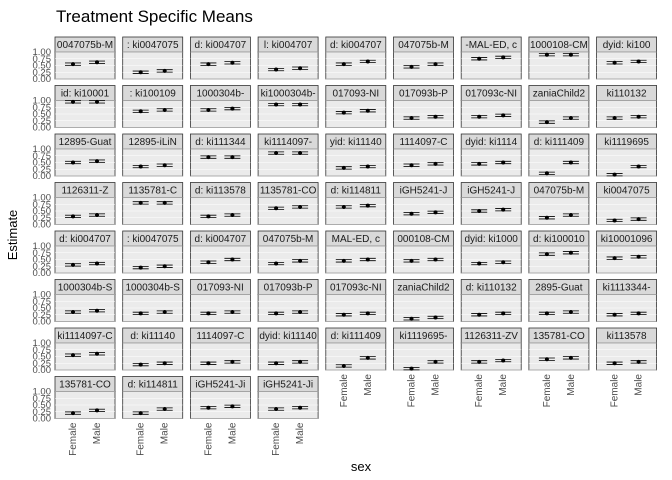 Image resolution: width=672 pixels, height=480 pixels. What do you see at coordinates (288, 58) in the screenshot?
I see `facet-panel: l: ki004707` at bounding box center [288, 58].